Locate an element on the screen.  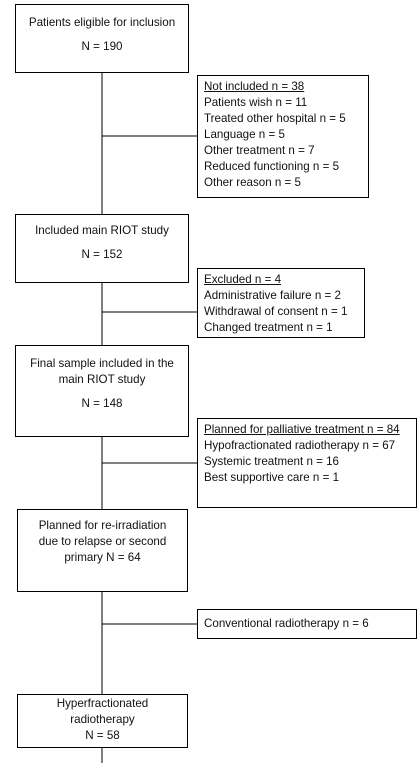
palliative-item: Hypofractionated radiotherapy n = 67 is located at coordinates (300, 445).